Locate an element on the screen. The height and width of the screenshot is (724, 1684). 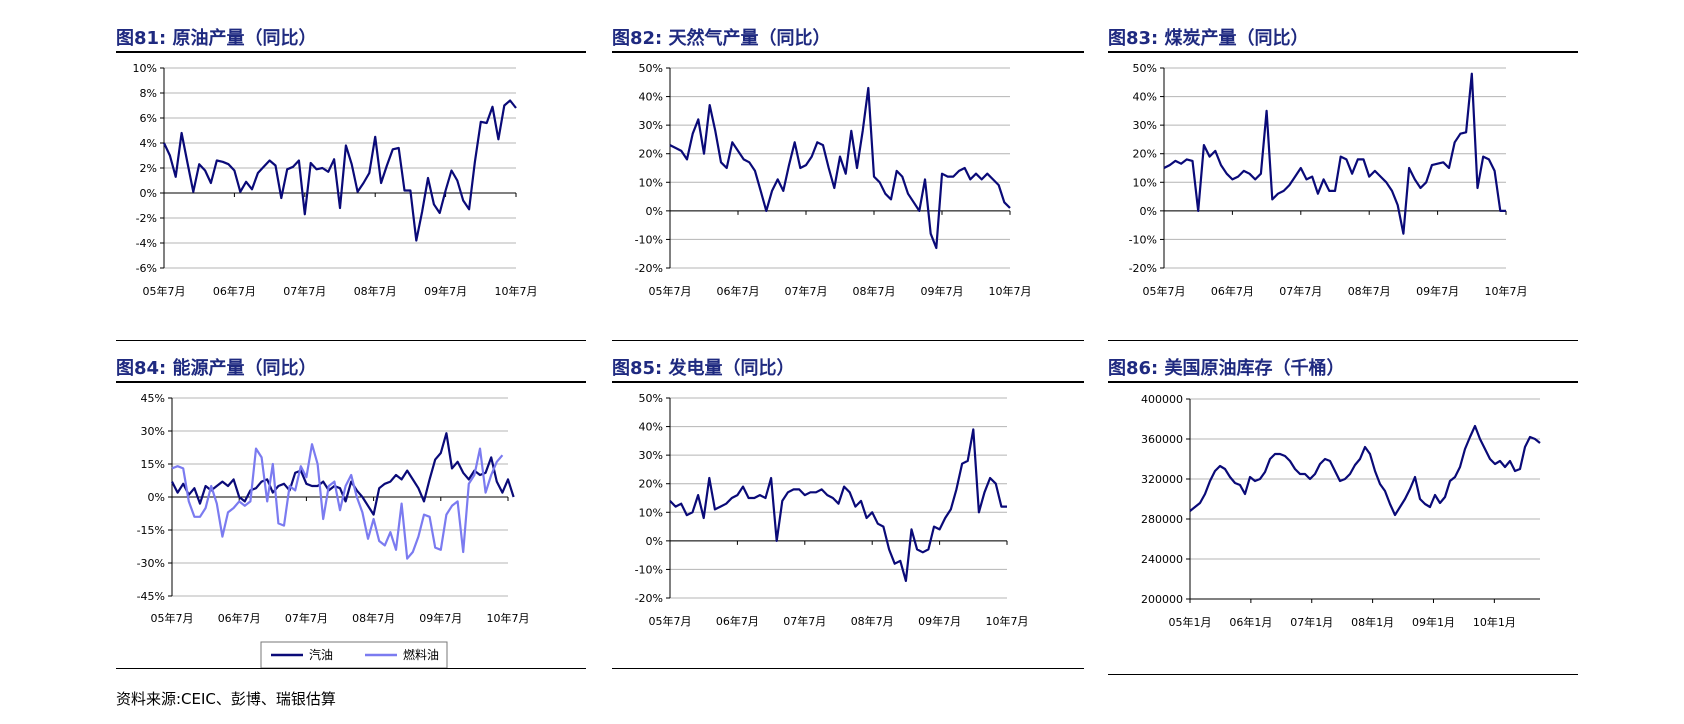
y-tick-label: 360000 is located at coordinates (1162, 439).